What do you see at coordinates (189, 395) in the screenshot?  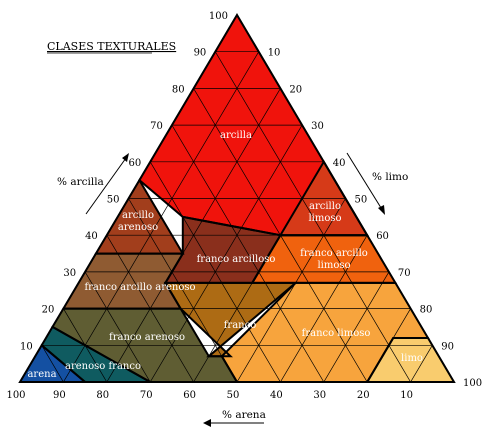 I see `sand-tick-label: 60` at bounding box center [189, 395].